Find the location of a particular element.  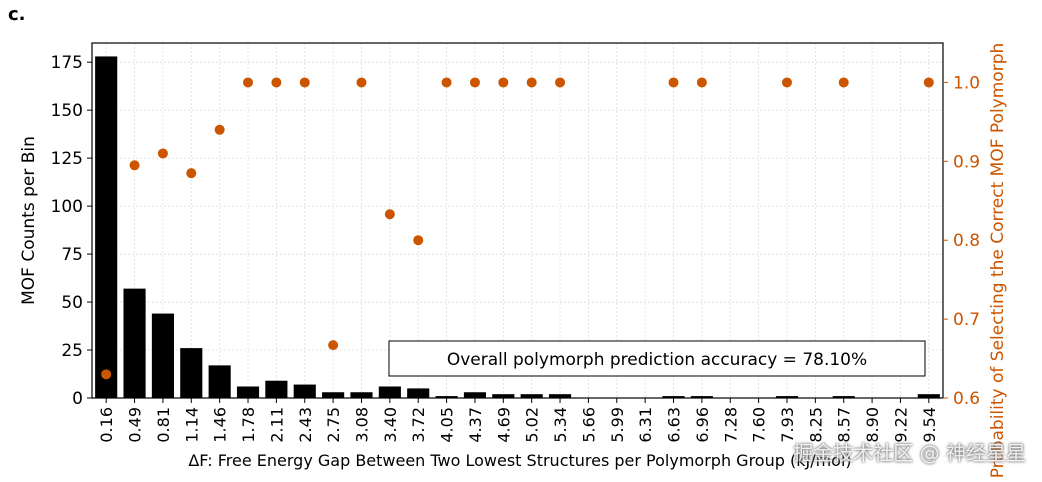

y2-tick-label: 0.6 is located at coordinates (966, 399).